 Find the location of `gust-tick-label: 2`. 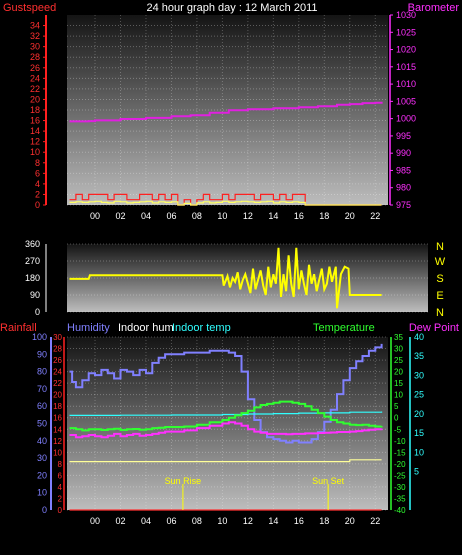

gust-tick-label: 2 is located at coordinates (37, 194).